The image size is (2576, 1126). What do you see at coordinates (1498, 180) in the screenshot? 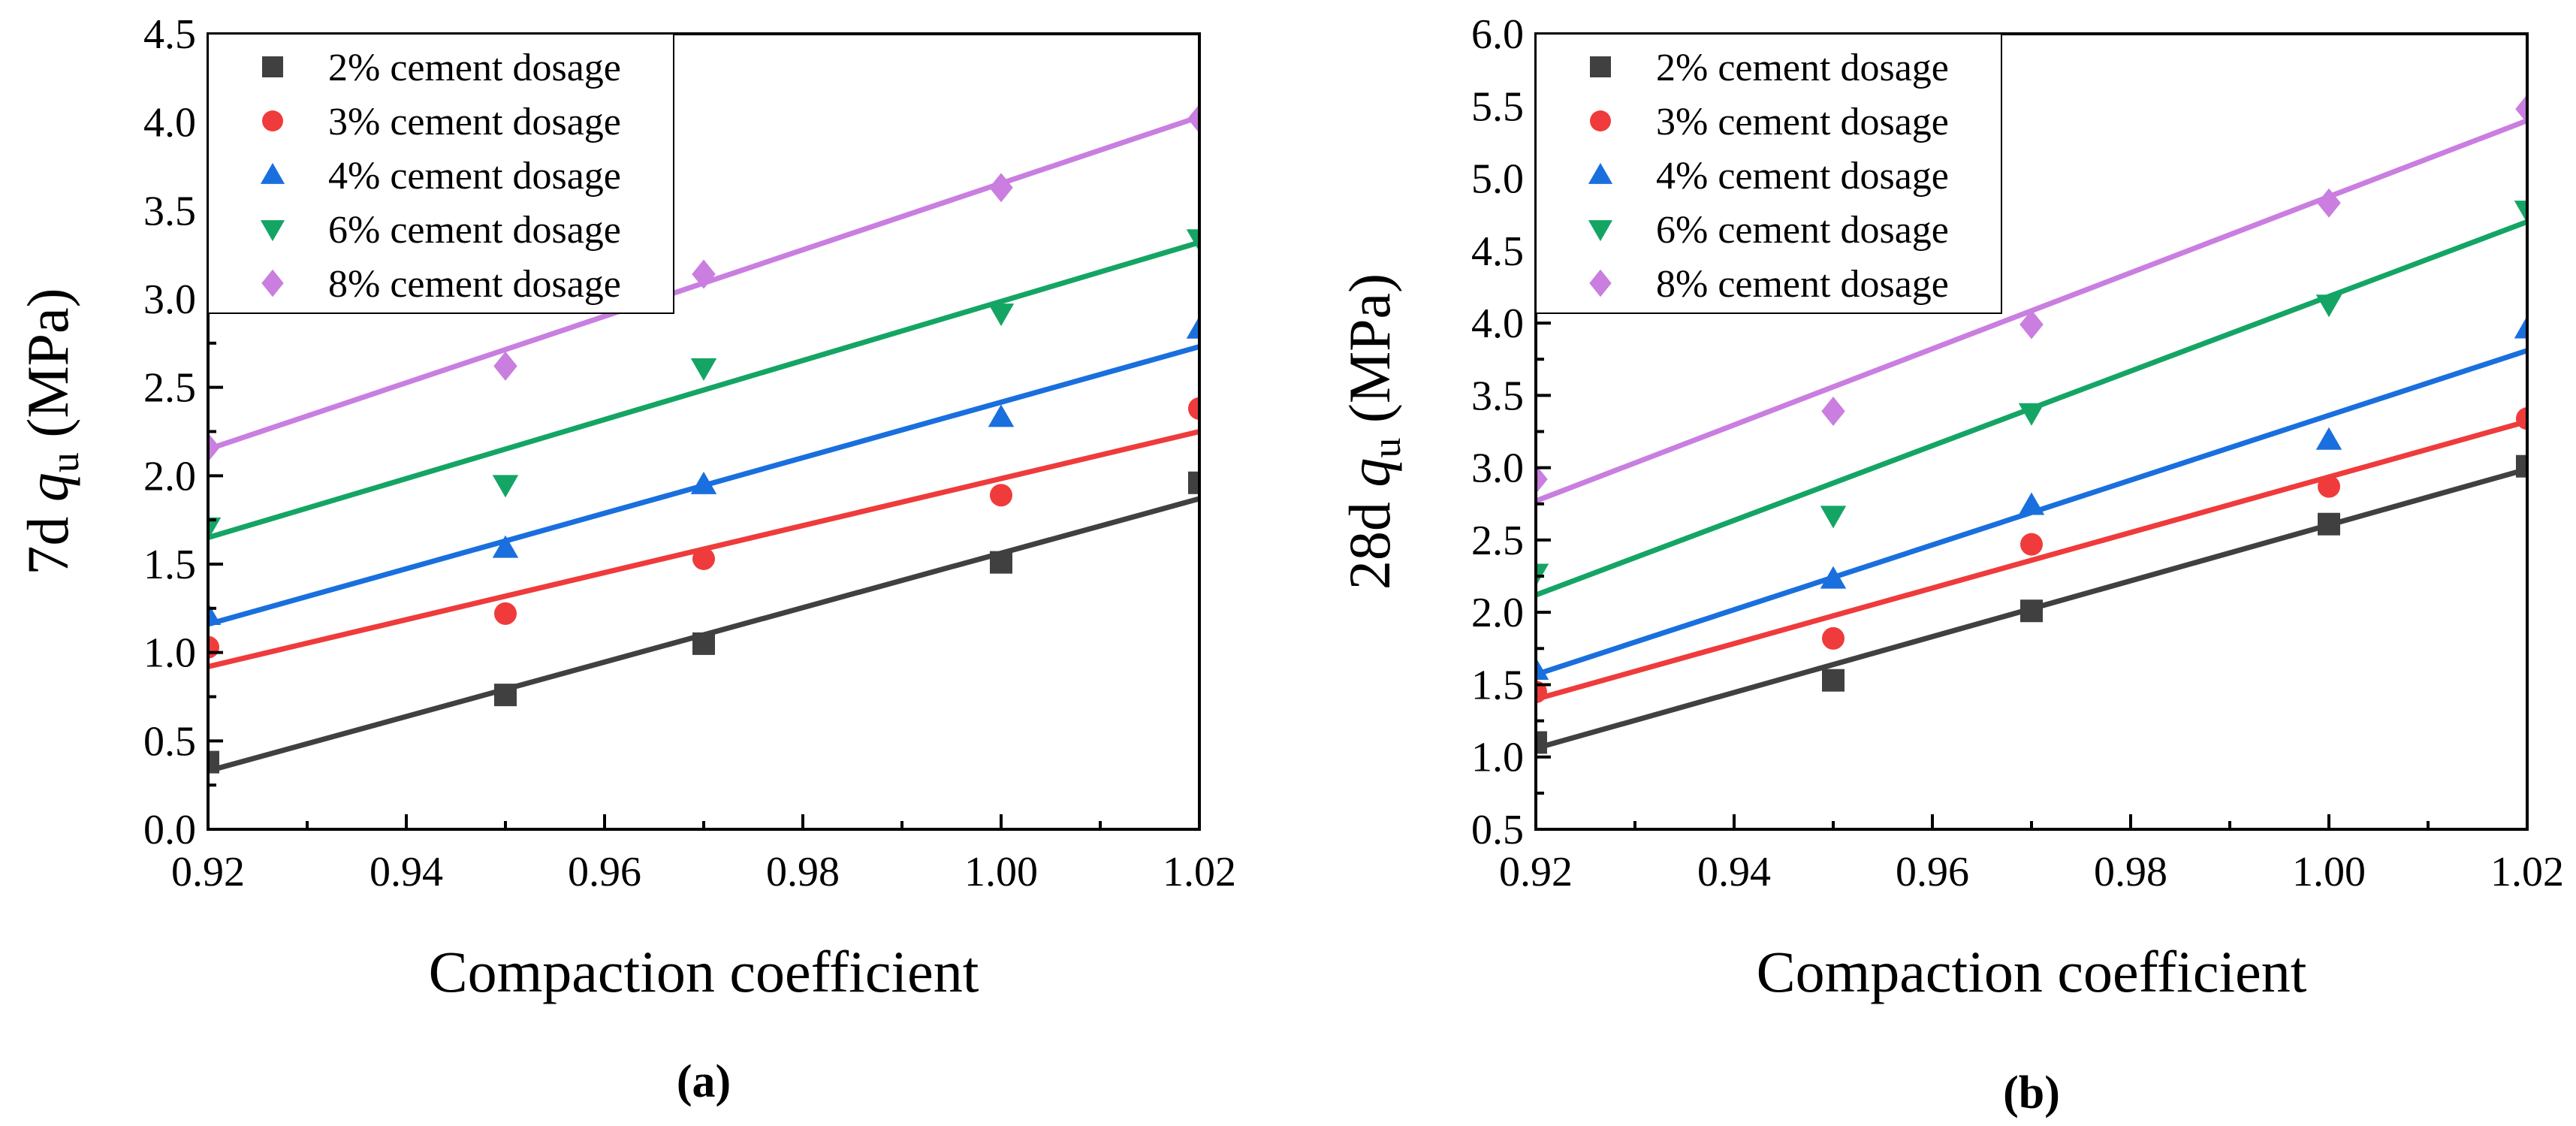
I see `y-tick-label: 5.0` at bounding box center [1498, 180].